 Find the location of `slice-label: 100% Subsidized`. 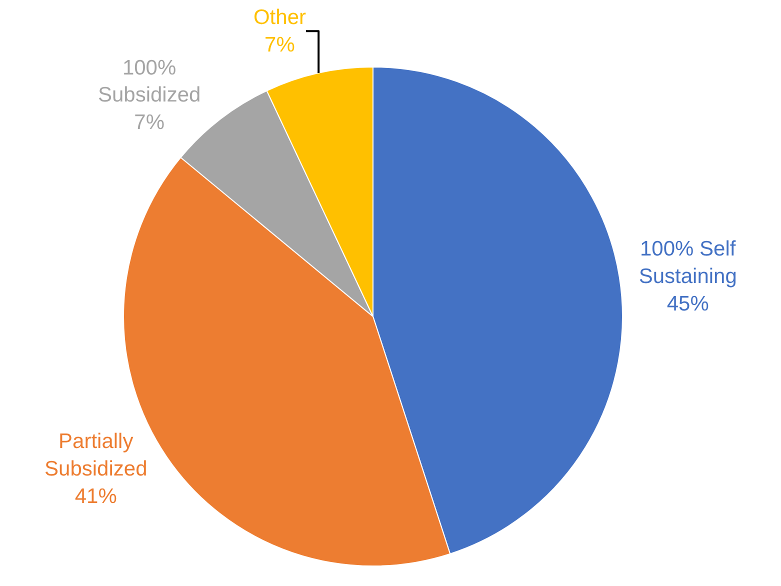

slice-label: 100% Subsidized is located at coordinates (149, 81).